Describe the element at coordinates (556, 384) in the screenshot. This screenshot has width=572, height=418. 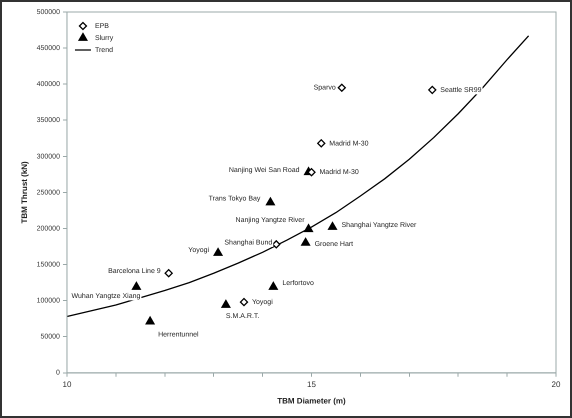
I see `x-tick-label: 20` at that location.